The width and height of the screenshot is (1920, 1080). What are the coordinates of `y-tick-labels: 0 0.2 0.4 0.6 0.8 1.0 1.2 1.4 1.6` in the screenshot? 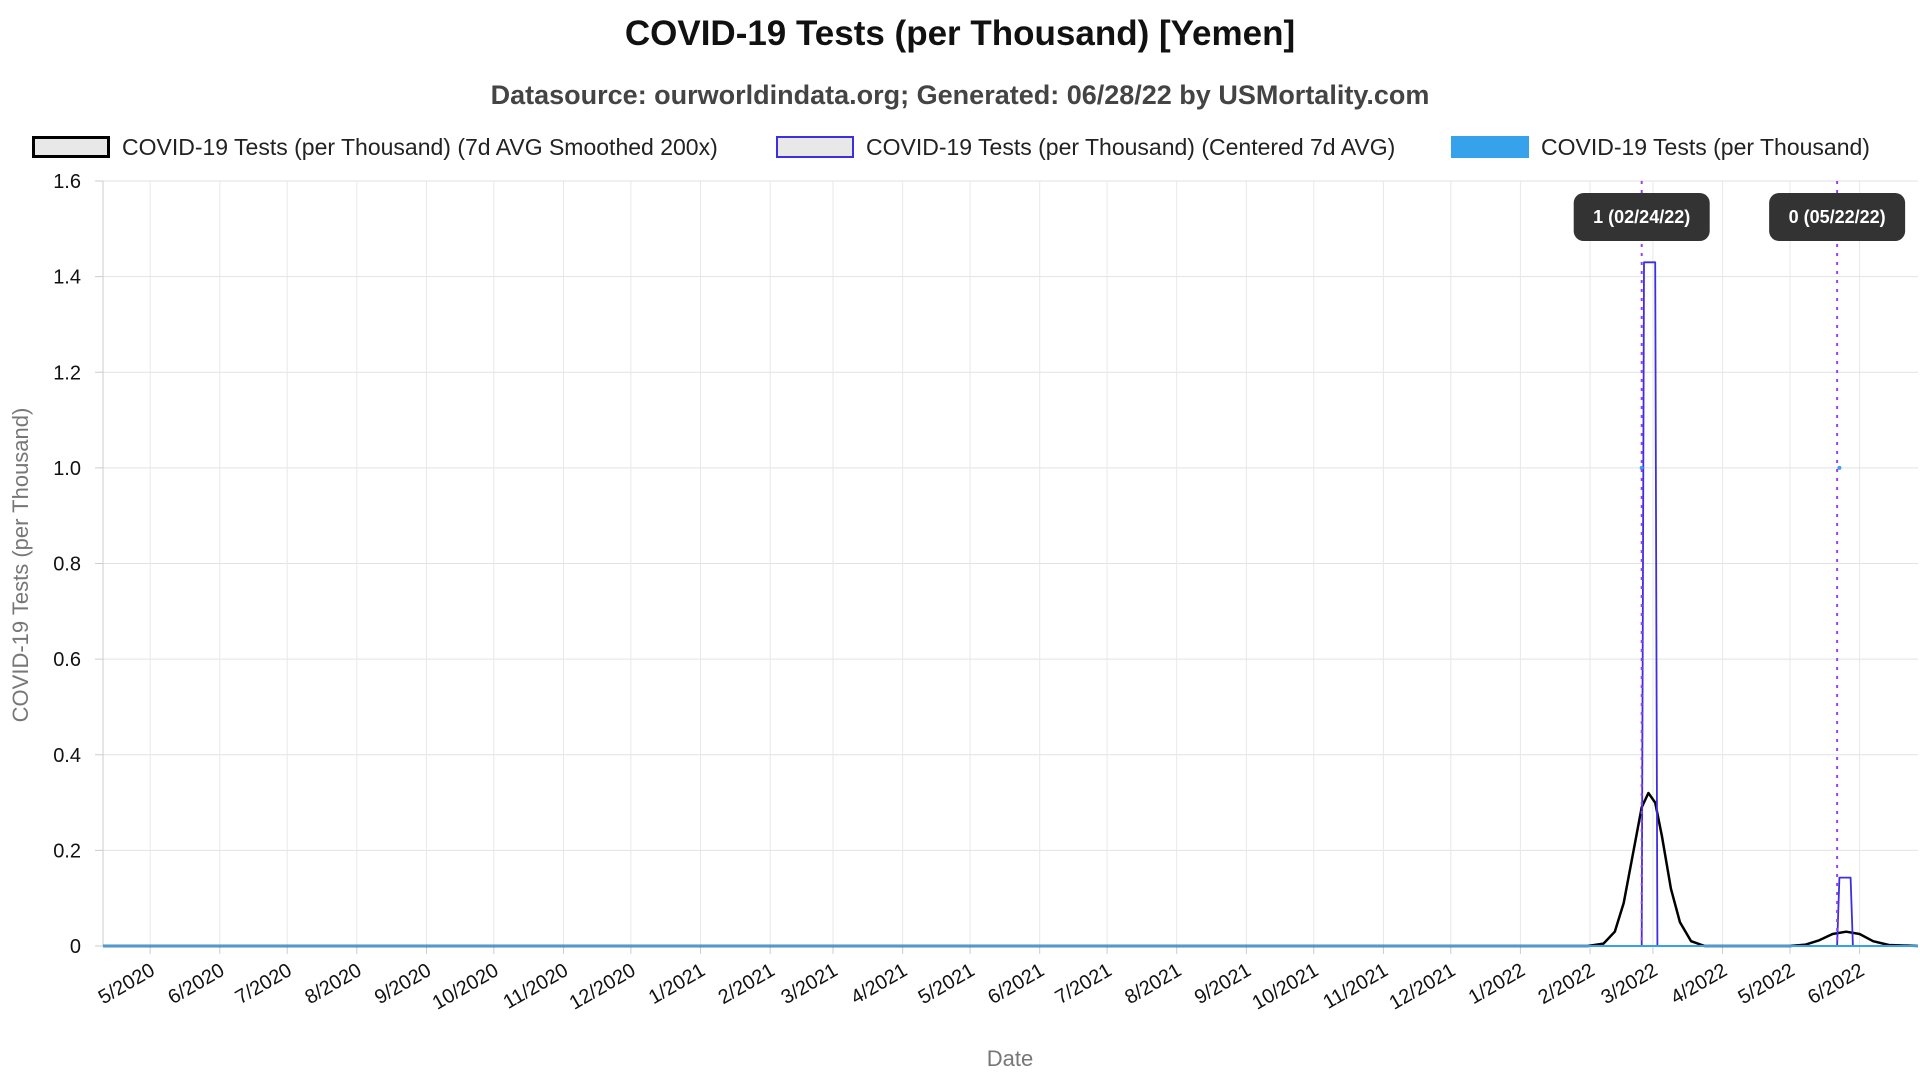 It's located at (67, 564).